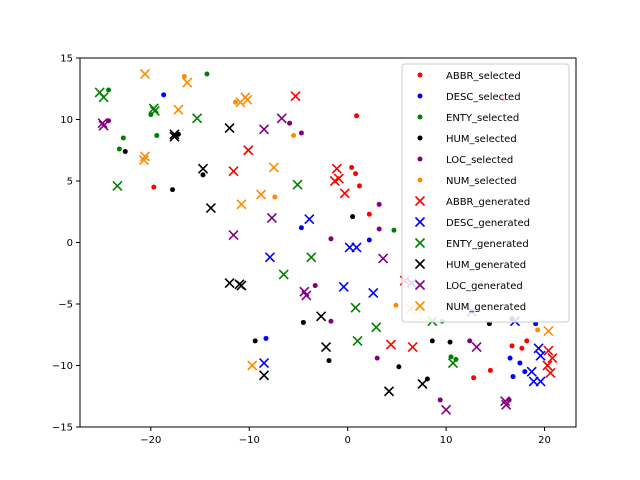  What do you see at coordinates (345, 436) in the screenshot?
I see `x-axis: −20 −10 0 10 20` at bounding box center [345, 436].